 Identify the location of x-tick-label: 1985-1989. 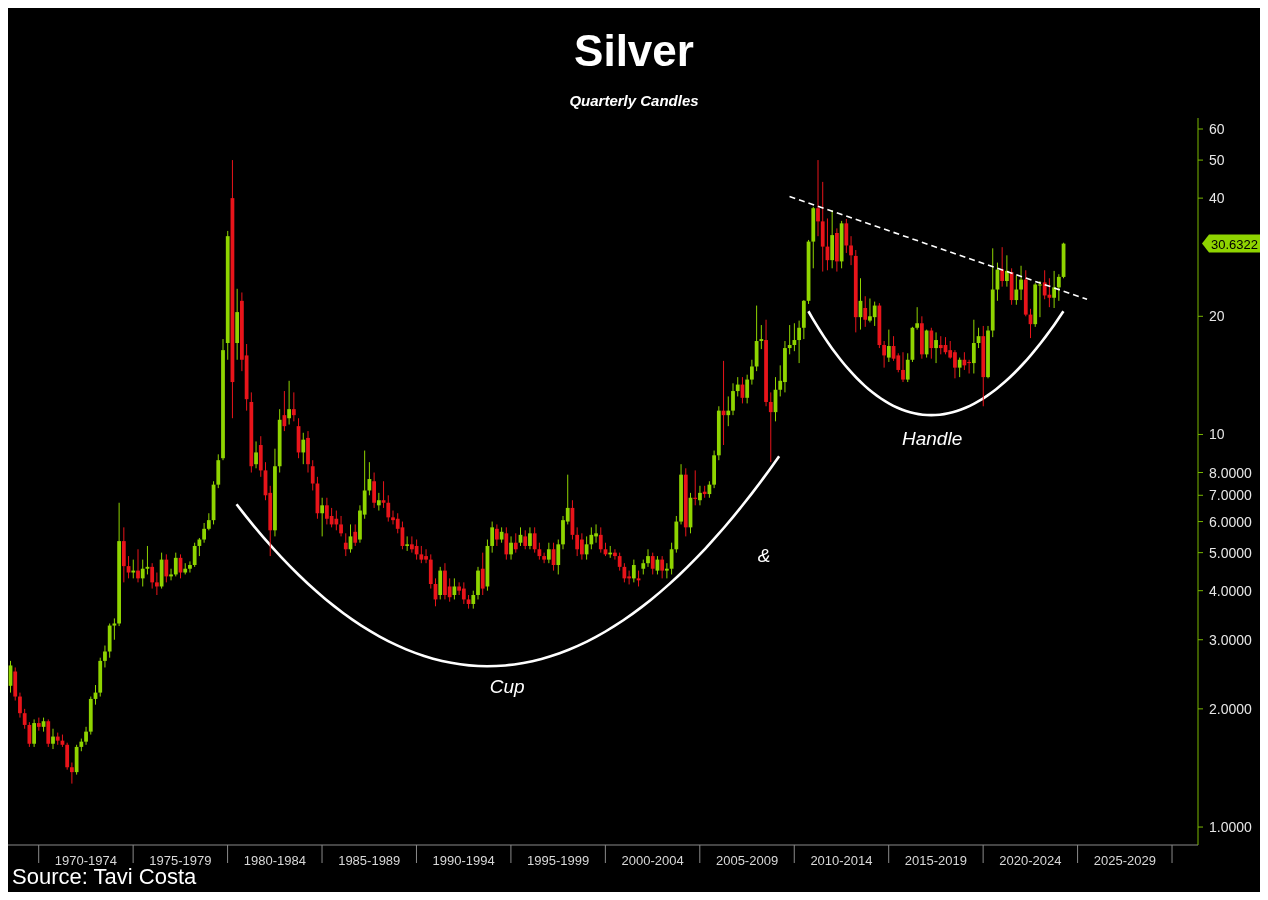
(369, 860).